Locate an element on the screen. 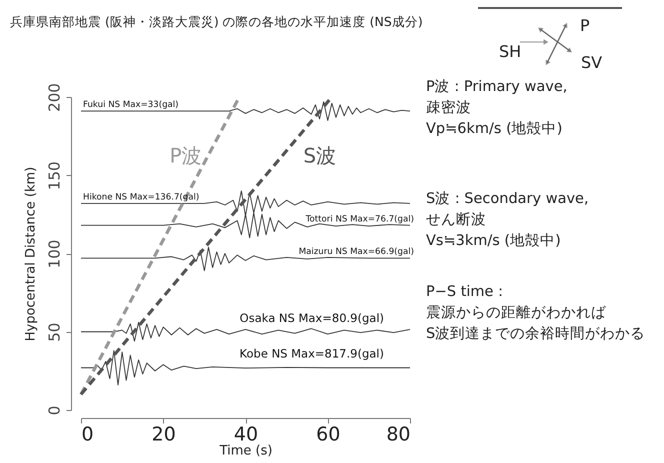  series-label: Kobe NS Max=817.9(gal) is located at coordinates (312, 353).